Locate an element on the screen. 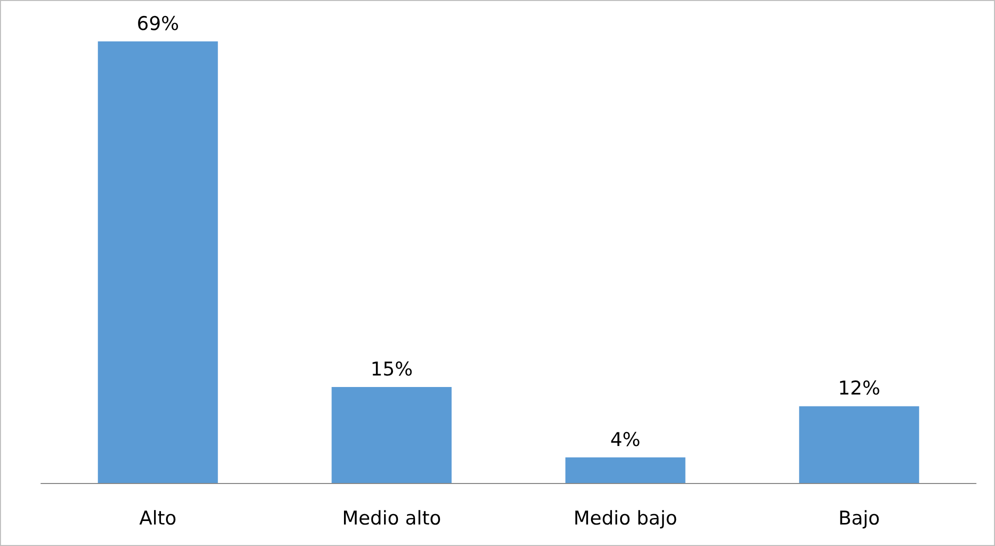  data-label: 4% is located at coordinates (625, 439).